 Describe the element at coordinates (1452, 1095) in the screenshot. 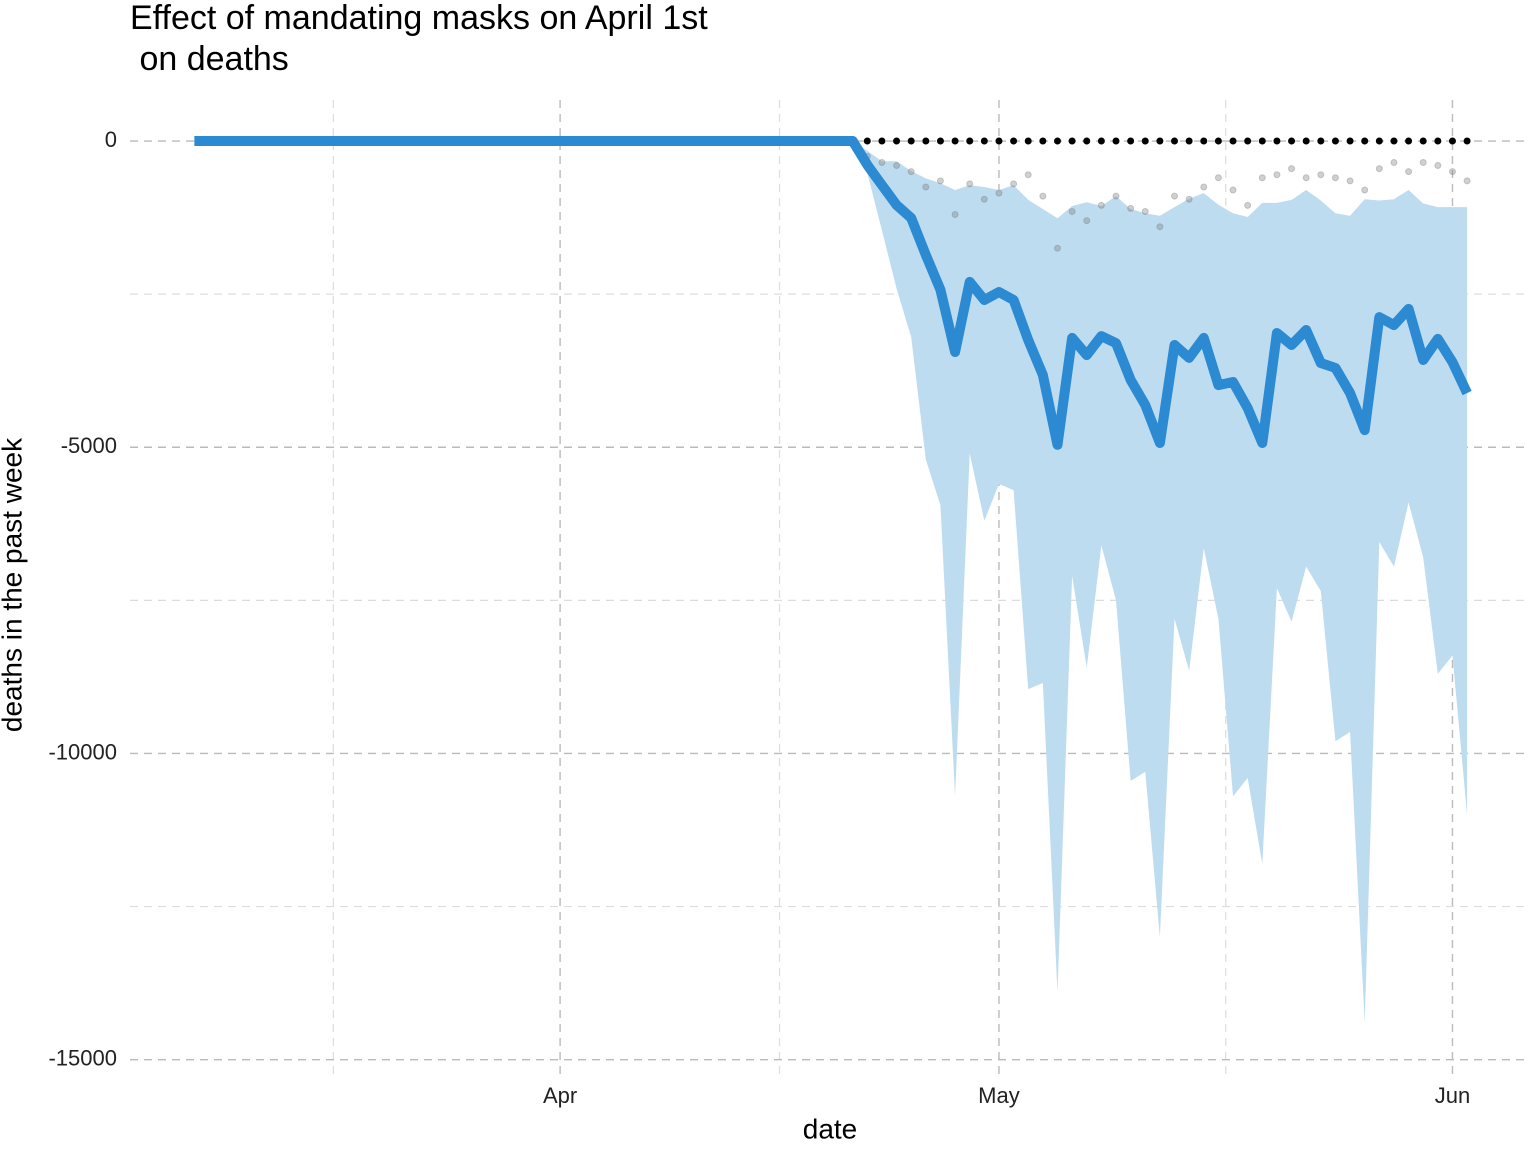

I see `x-tick-label: Jun` at that location.